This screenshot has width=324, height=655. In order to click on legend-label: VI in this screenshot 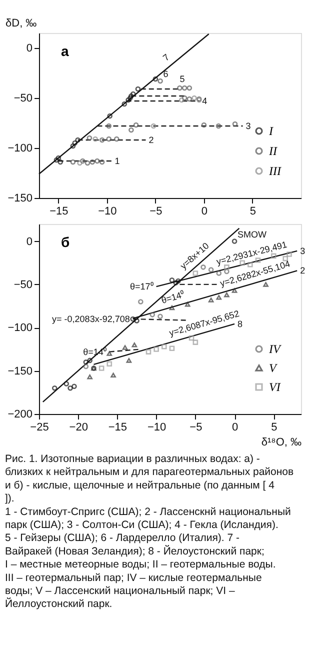, I will do `click(275, 387)`.